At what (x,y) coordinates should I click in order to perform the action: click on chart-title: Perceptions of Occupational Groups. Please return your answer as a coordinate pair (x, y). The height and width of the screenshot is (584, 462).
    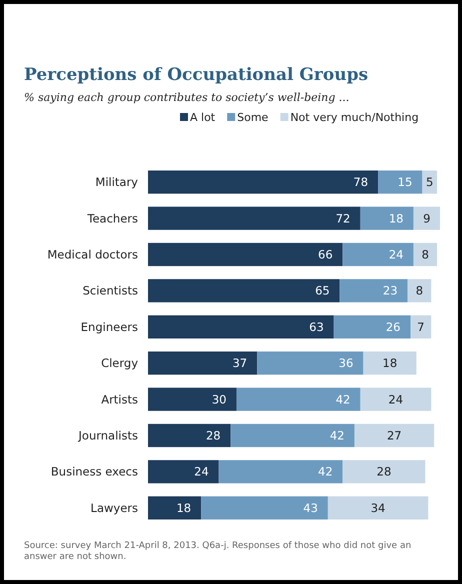
    Looking at the image, I should click on (196, 75).